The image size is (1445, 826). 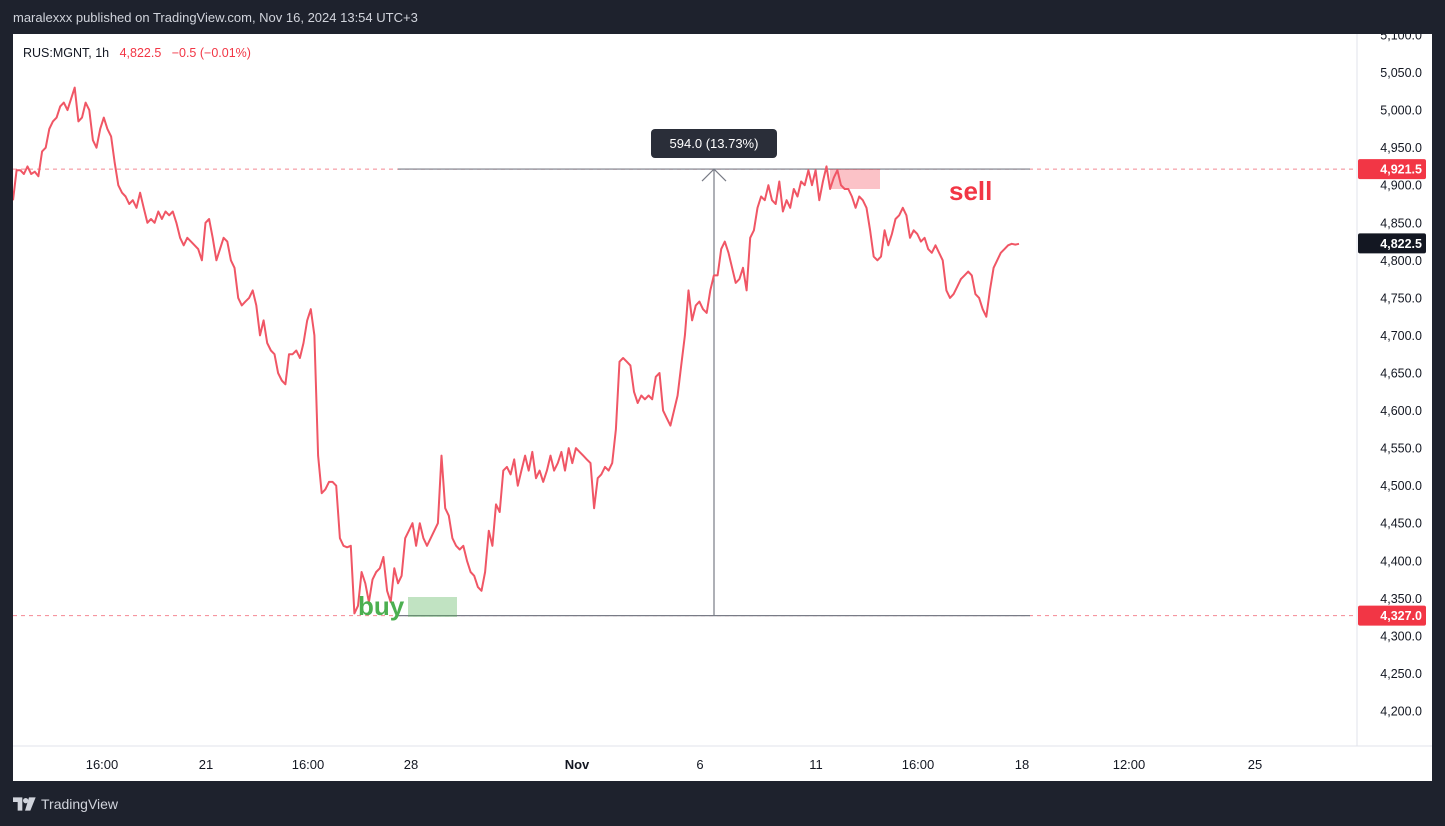 I want to click on price-level-label: 4,327.0, so click(x=1401, y=616).